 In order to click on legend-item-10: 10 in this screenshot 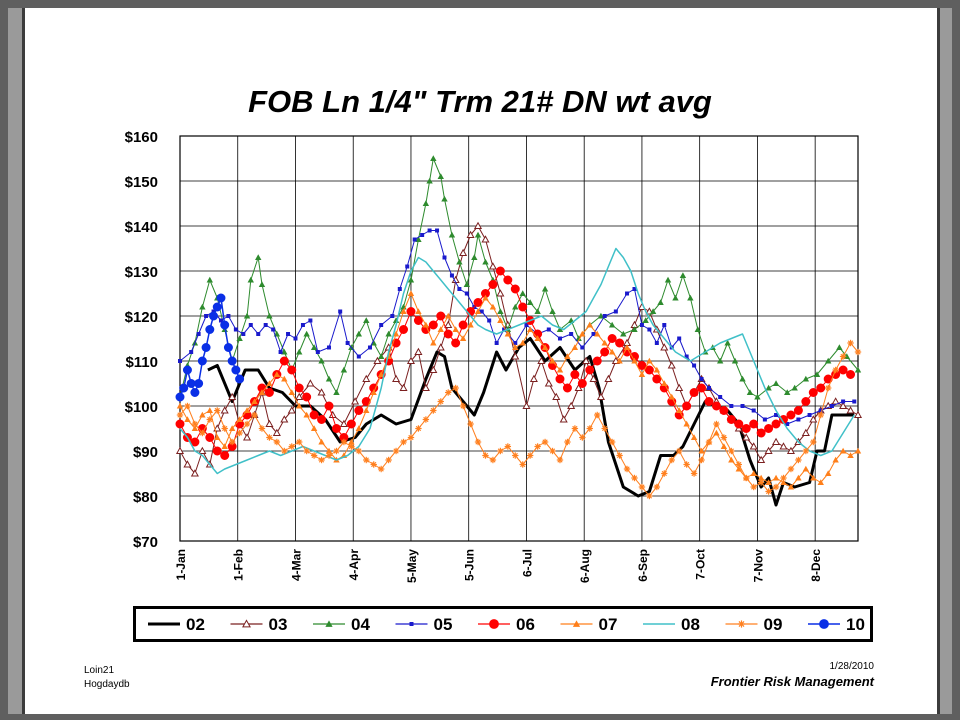, I will do `click(836, 624)`.